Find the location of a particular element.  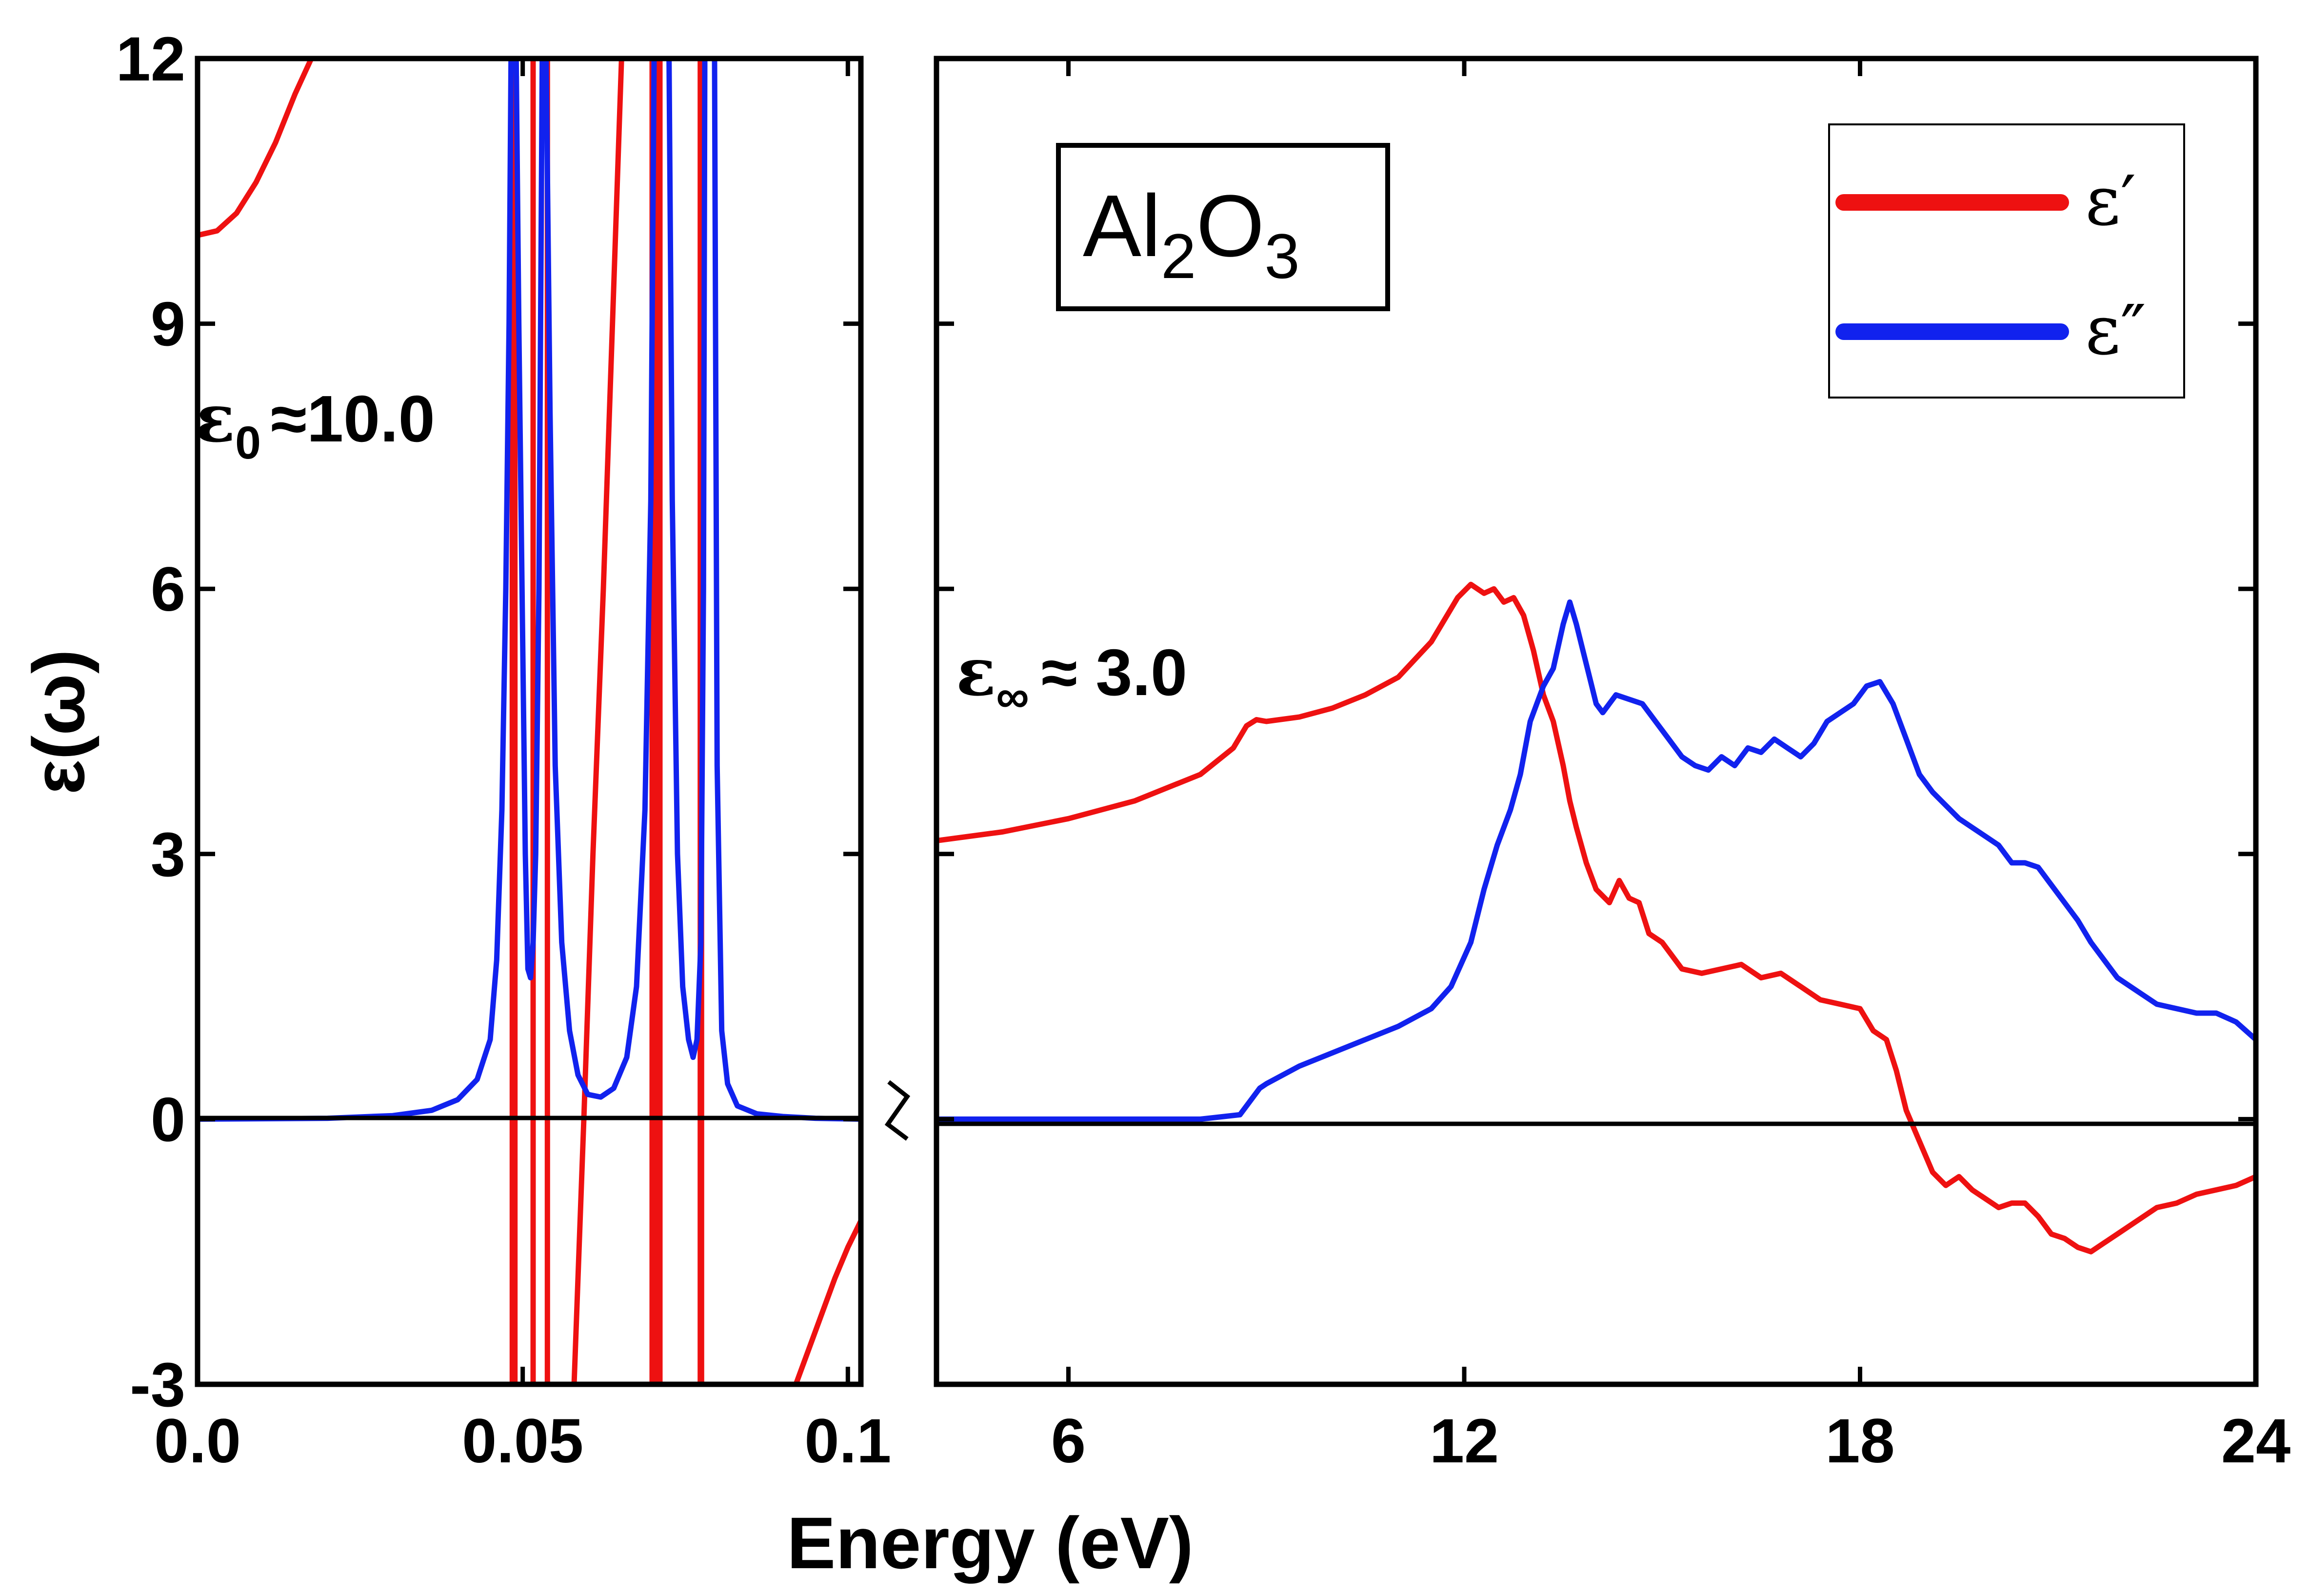

svg-text:ε0≈10.0: ε0 ≈10.0 is located at coordinates (315, 424).